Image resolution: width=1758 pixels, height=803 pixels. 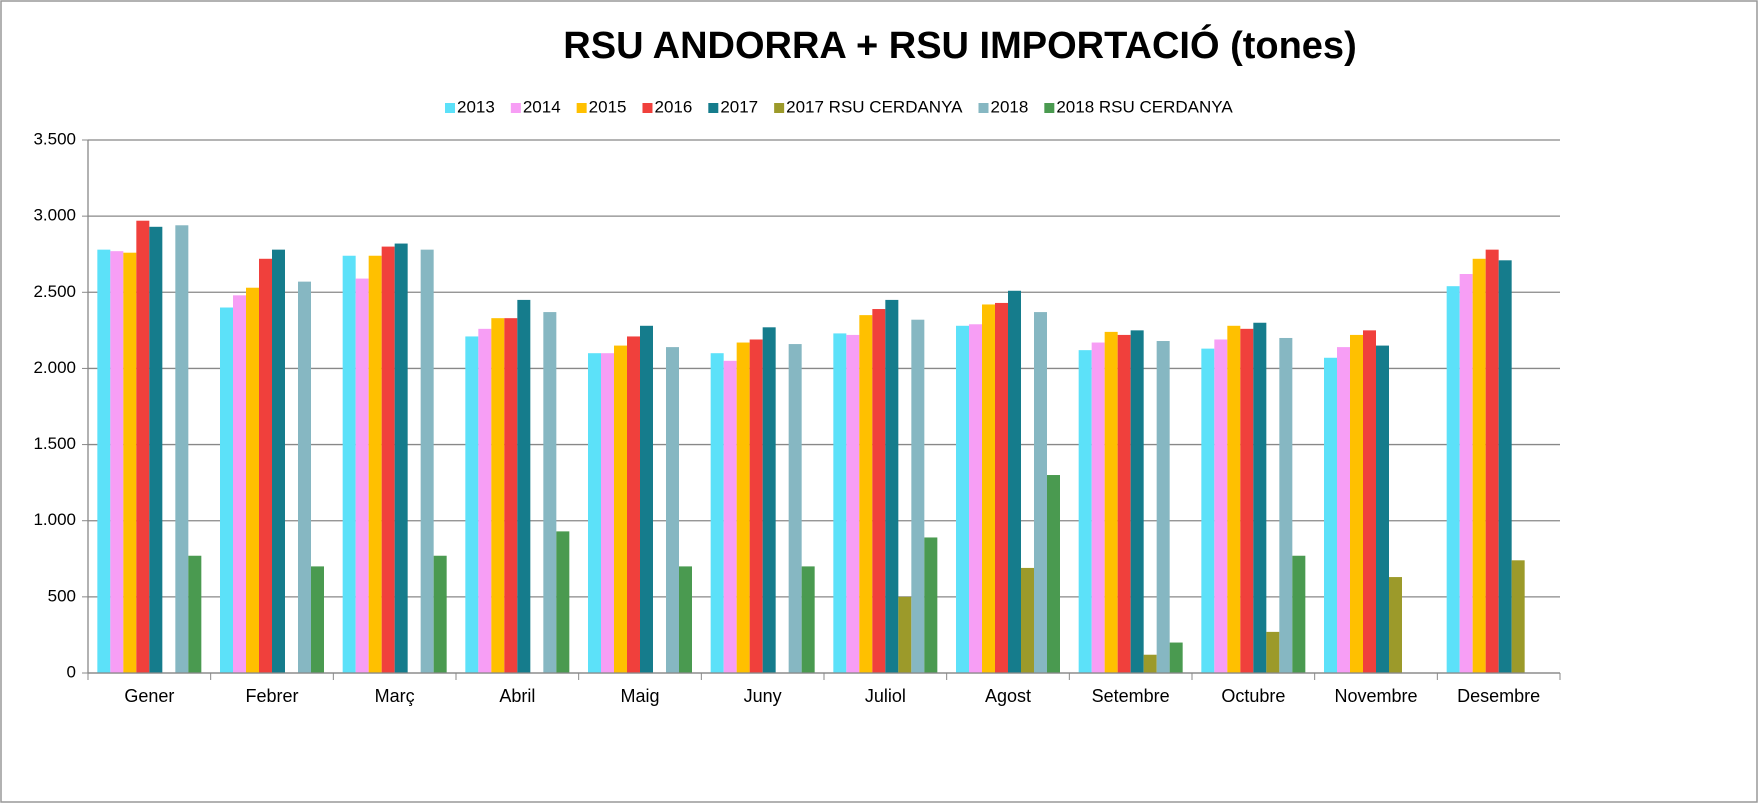 I want to click on x-tick-label: Abril, so click(x=517, y=696).